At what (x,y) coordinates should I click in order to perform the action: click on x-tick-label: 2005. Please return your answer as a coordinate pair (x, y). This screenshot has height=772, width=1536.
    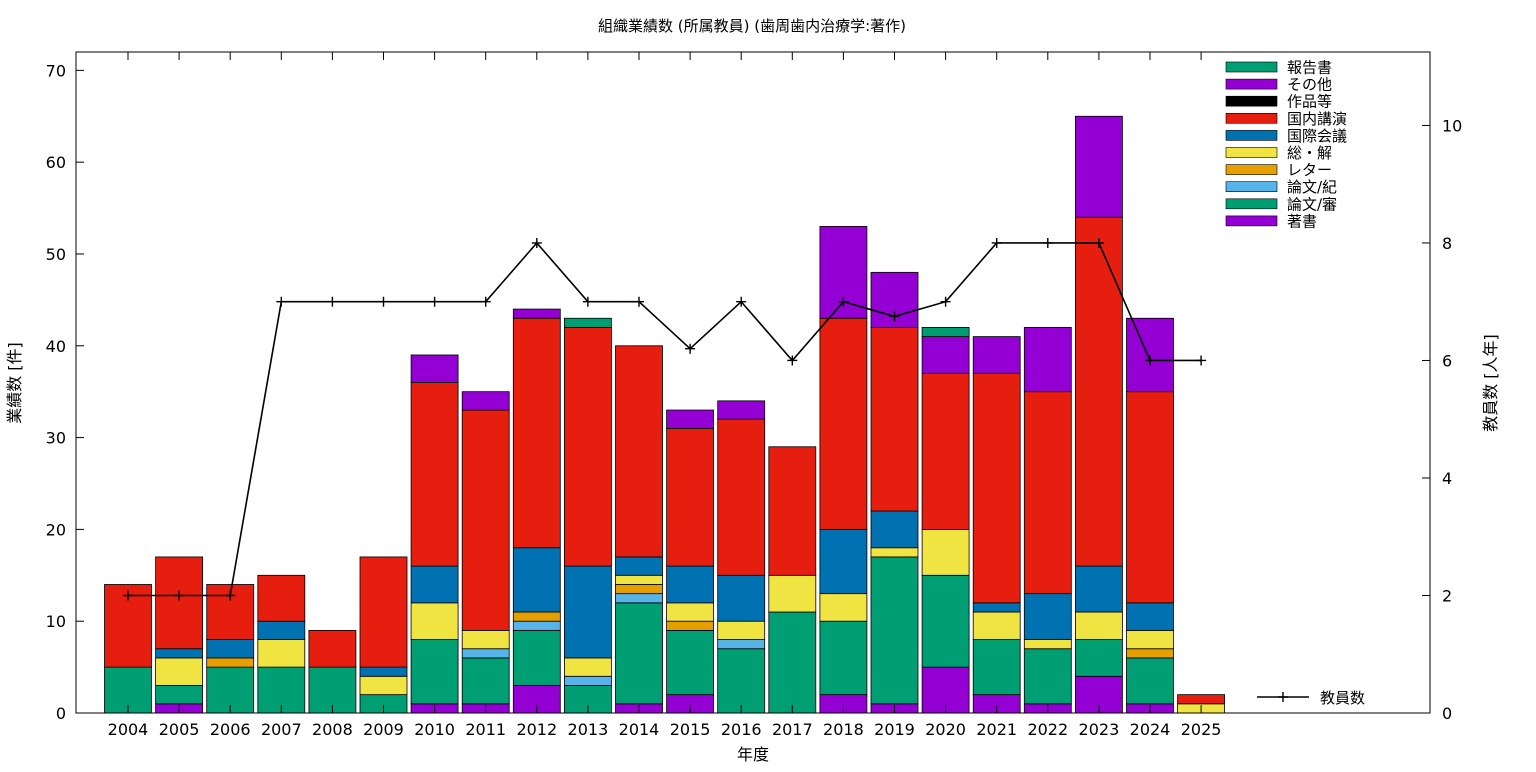
    Looking at the image, I should click on (179, 729).